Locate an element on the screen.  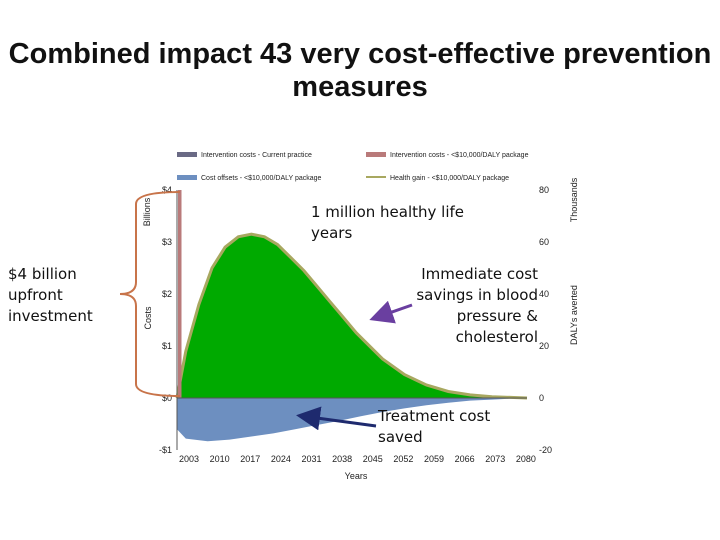
x-axis-label: Years is located at coordinates (356, 476).